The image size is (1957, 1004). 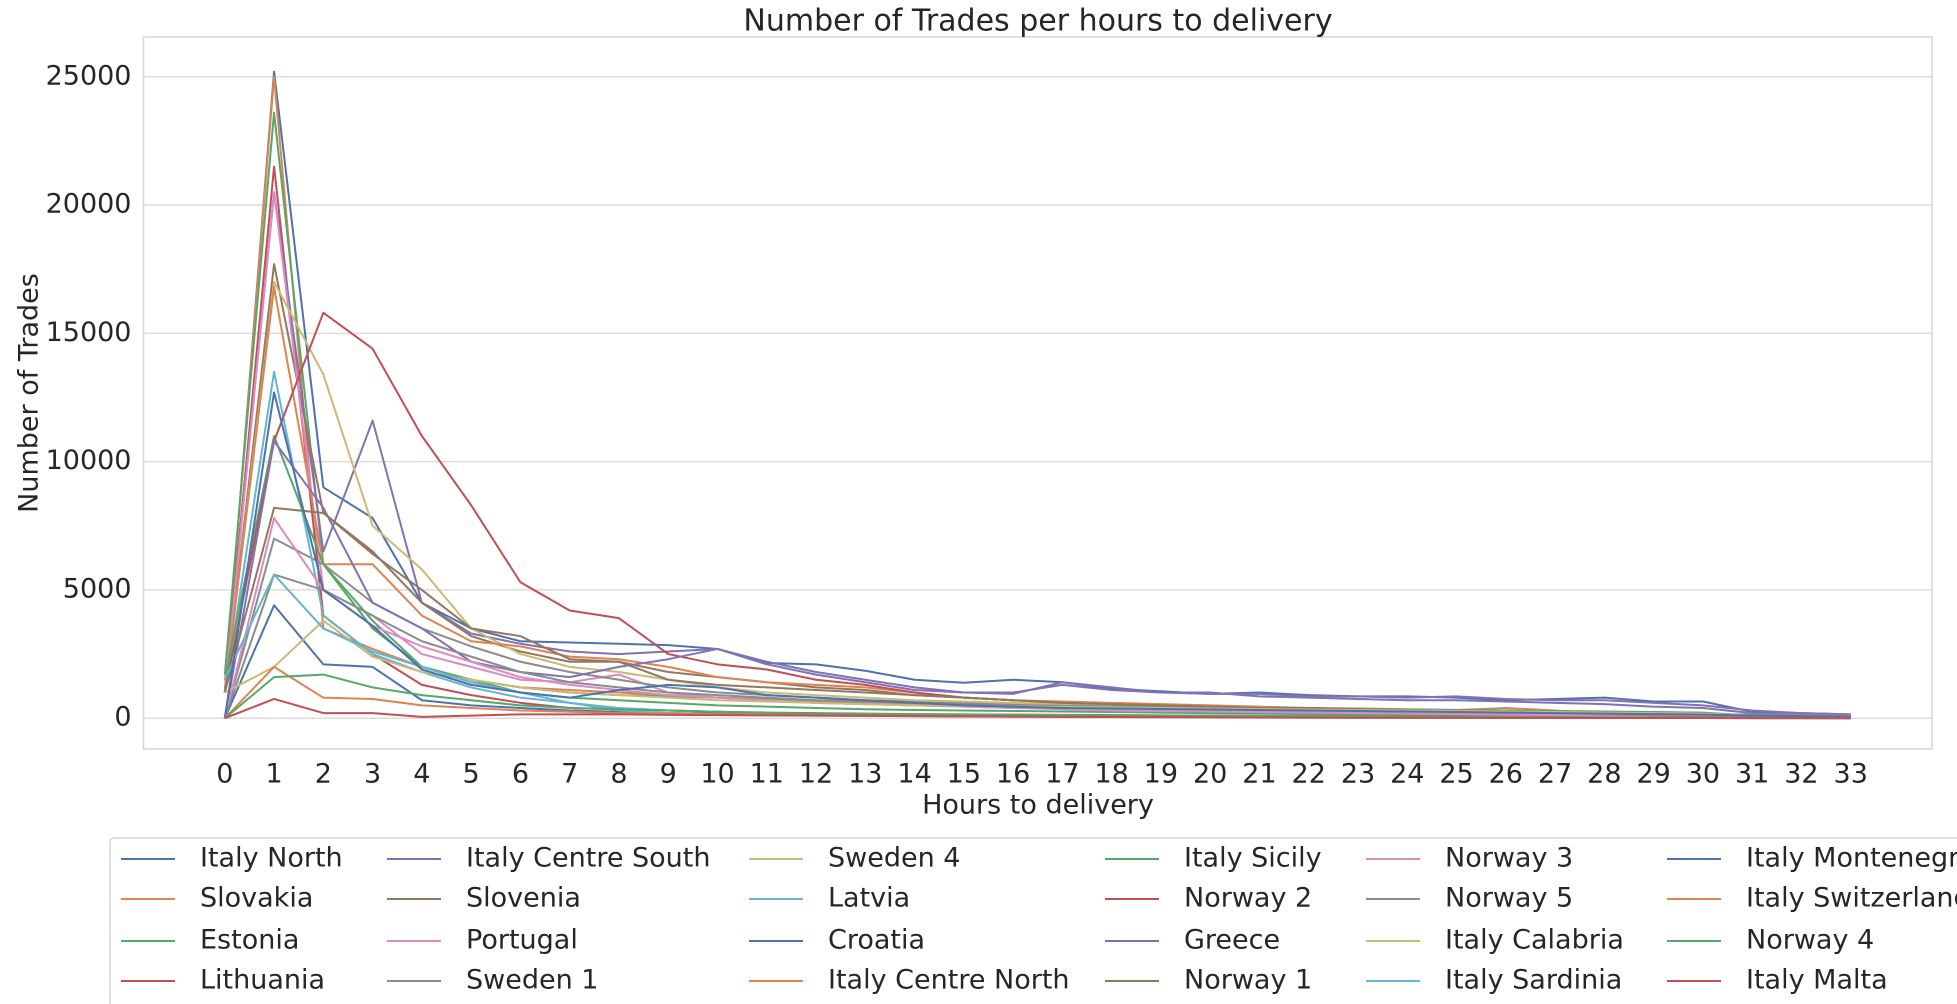 I want to click on legend-label: Italy North, so click(x=271, y=858).